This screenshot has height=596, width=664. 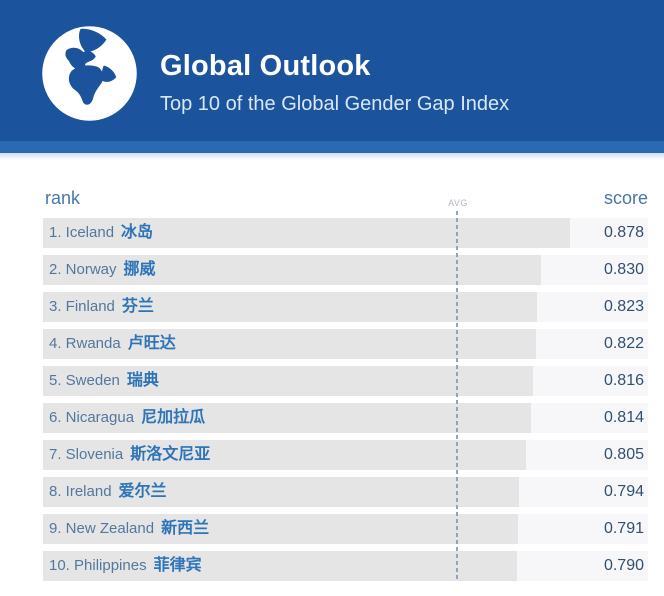 I want to click on rank-column-header: rank, so click(x=63, y=198).